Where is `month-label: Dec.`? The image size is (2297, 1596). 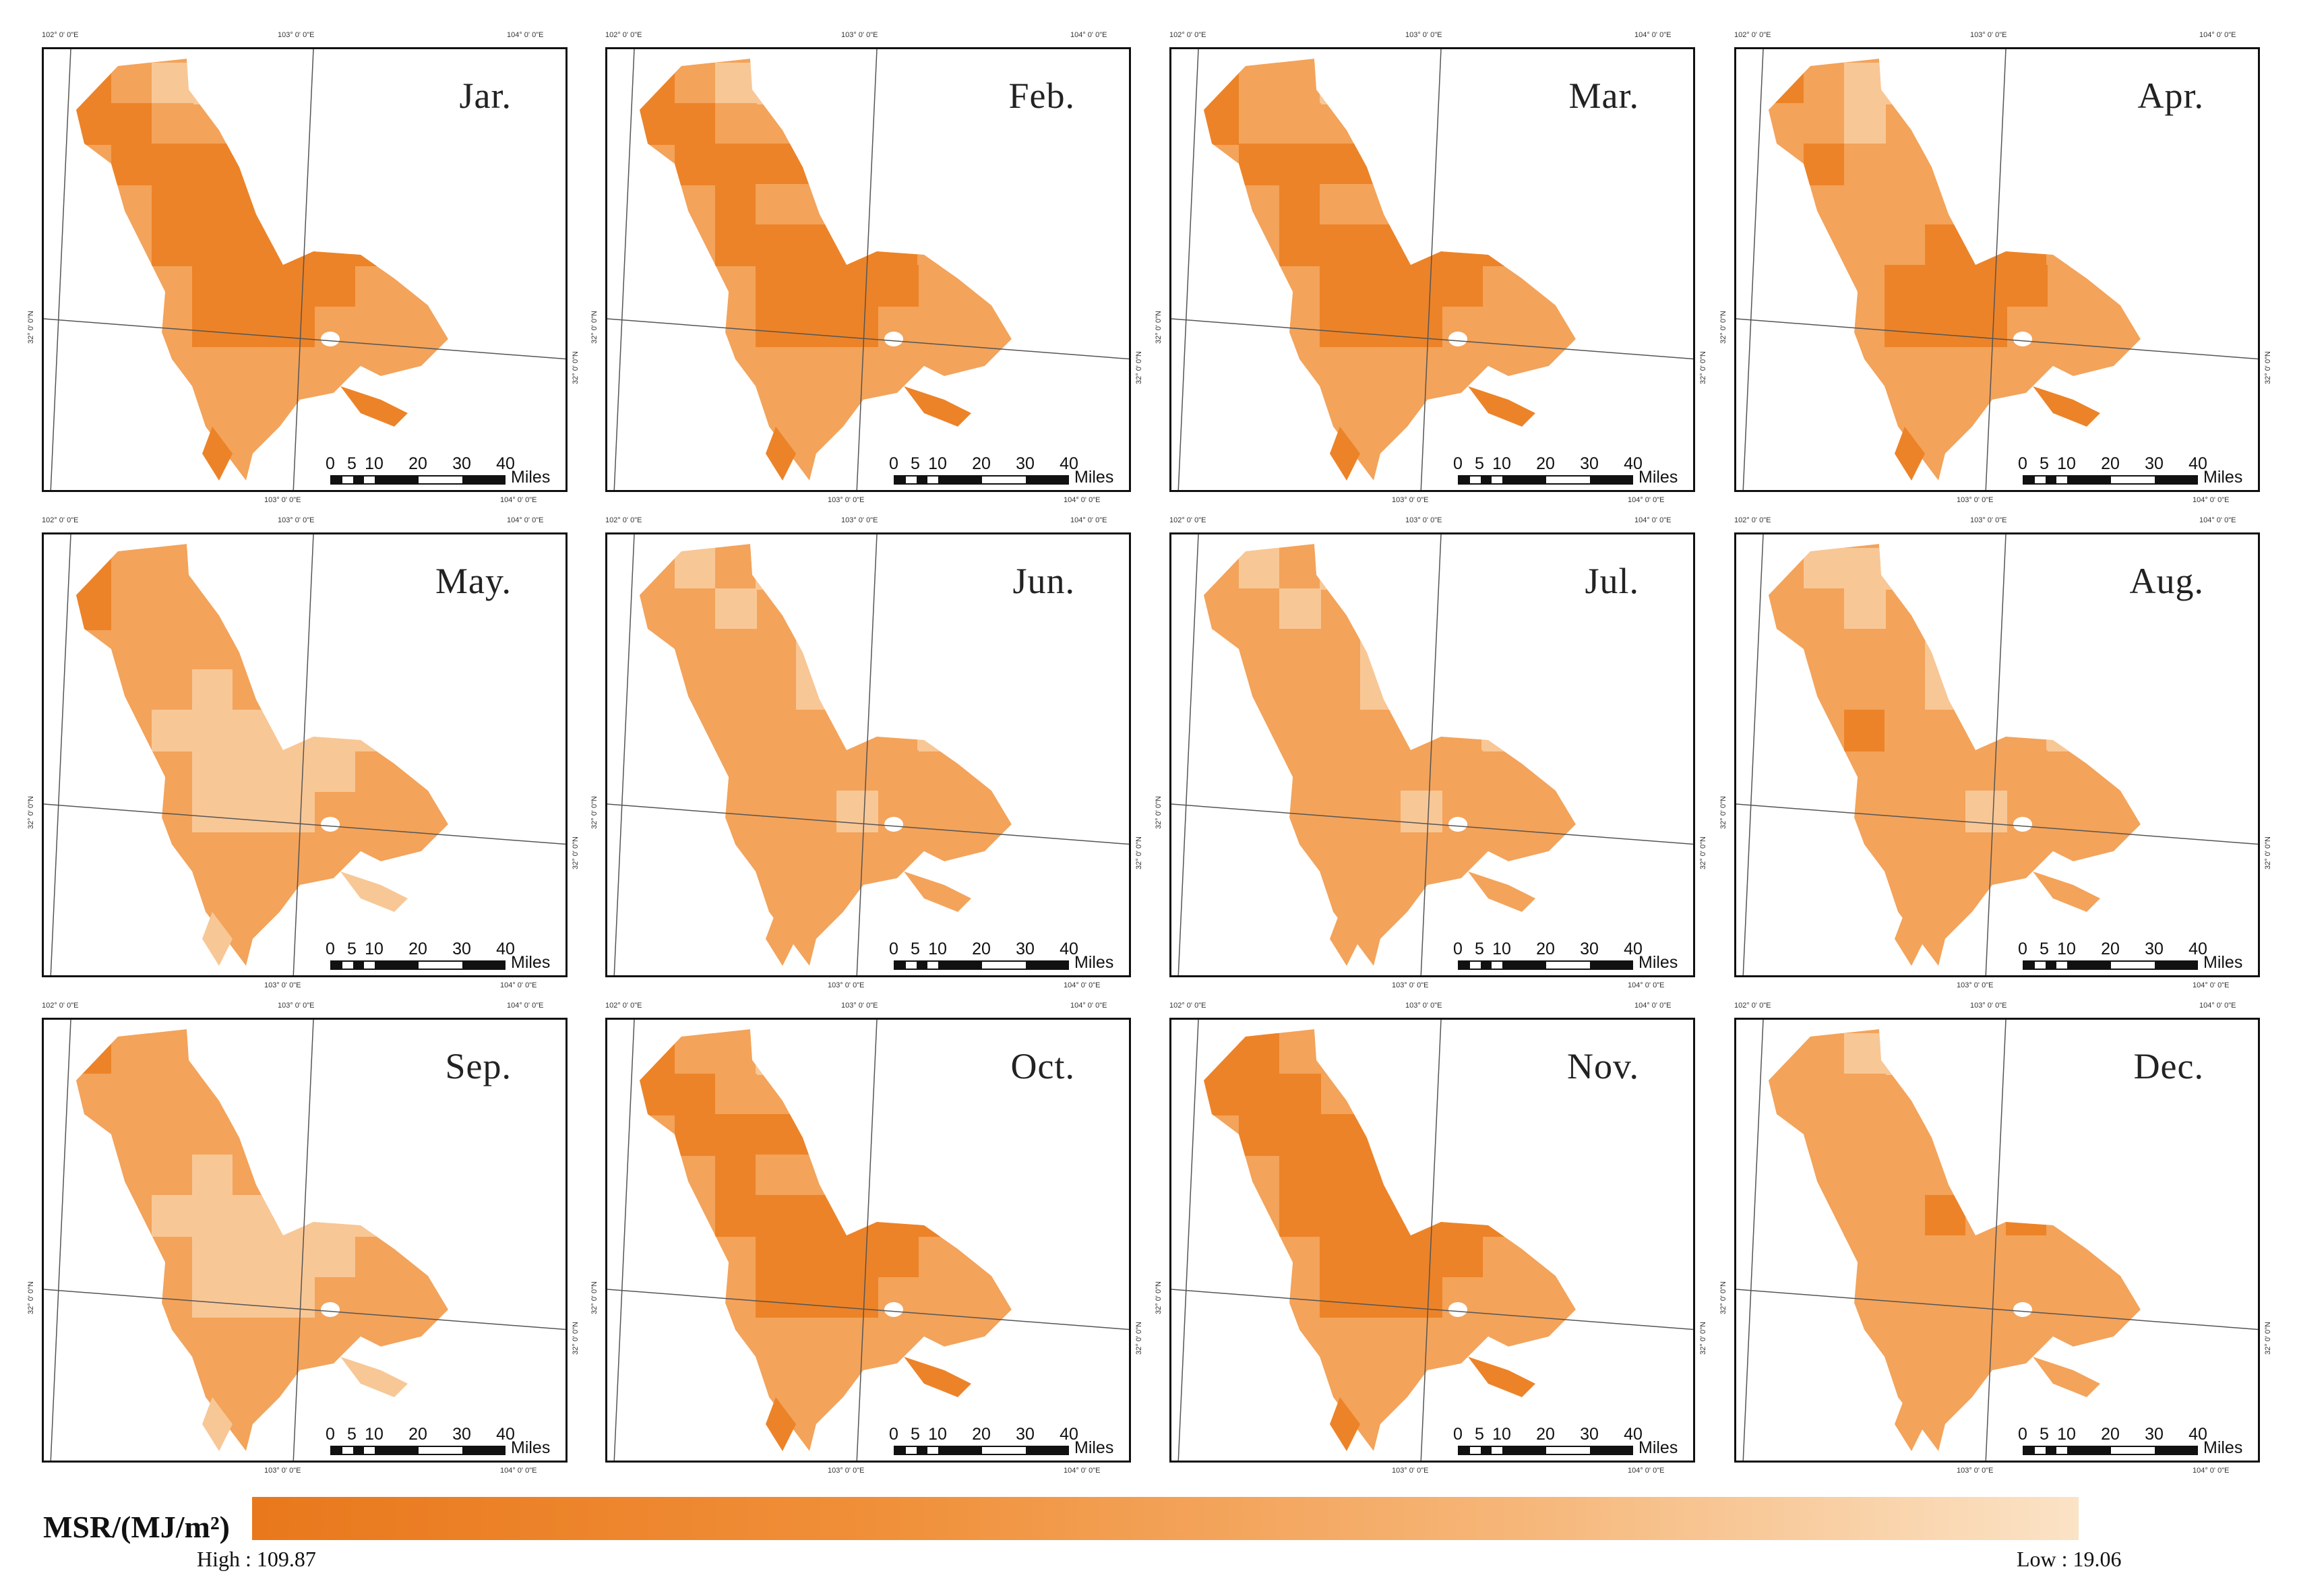 month-label: Dec. is located at coordinates (2168, 1066).